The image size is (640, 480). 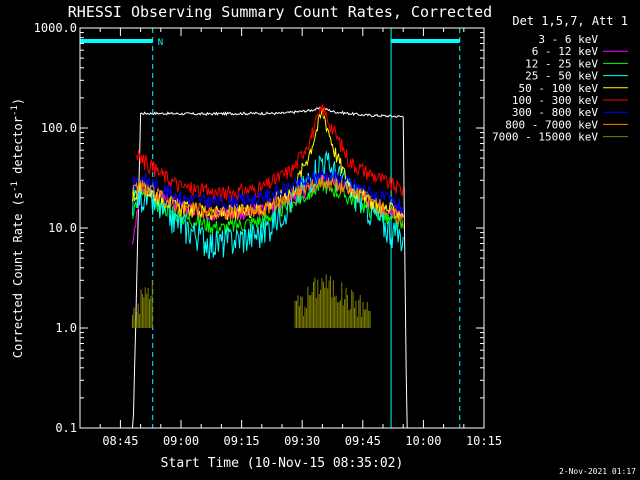 What do you see at coordinates (242, 441) in the screenshot?
I see `x-tick-label-2: 09:15` at bounding box center [242, 441].